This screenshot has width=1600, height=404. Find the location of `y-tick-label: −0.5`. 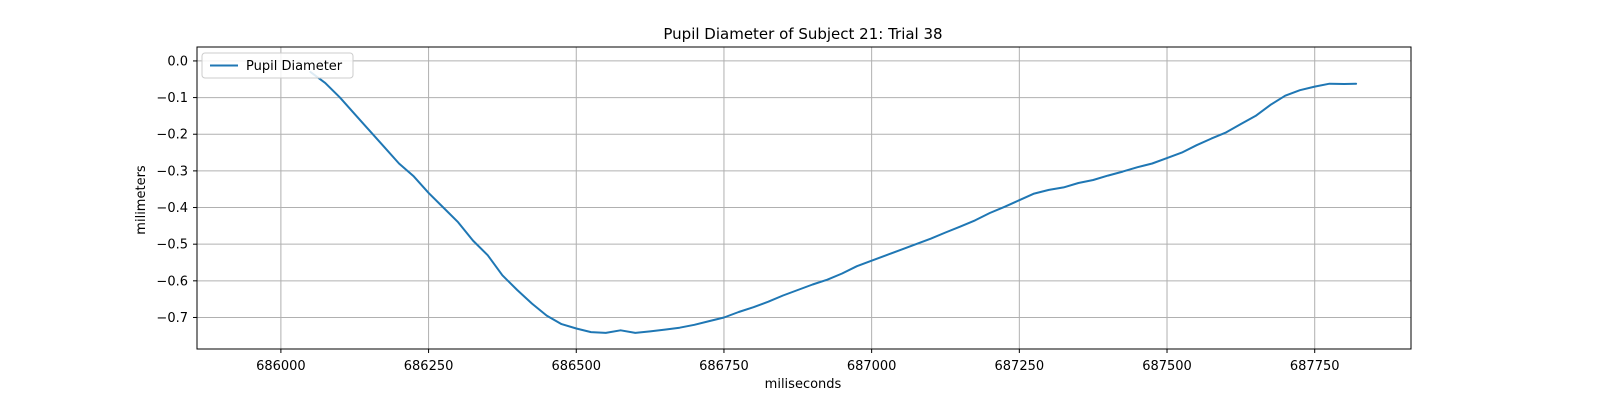

y-tick-label: −0.5 is located at coordinates (172, 245).